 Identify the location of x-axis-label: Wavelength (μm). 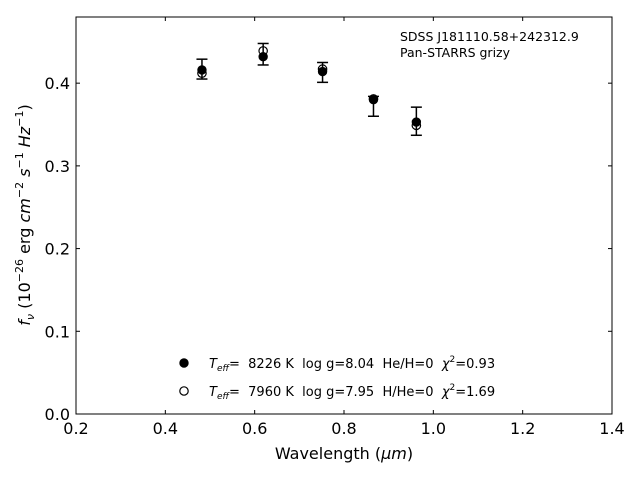
(344, 453).